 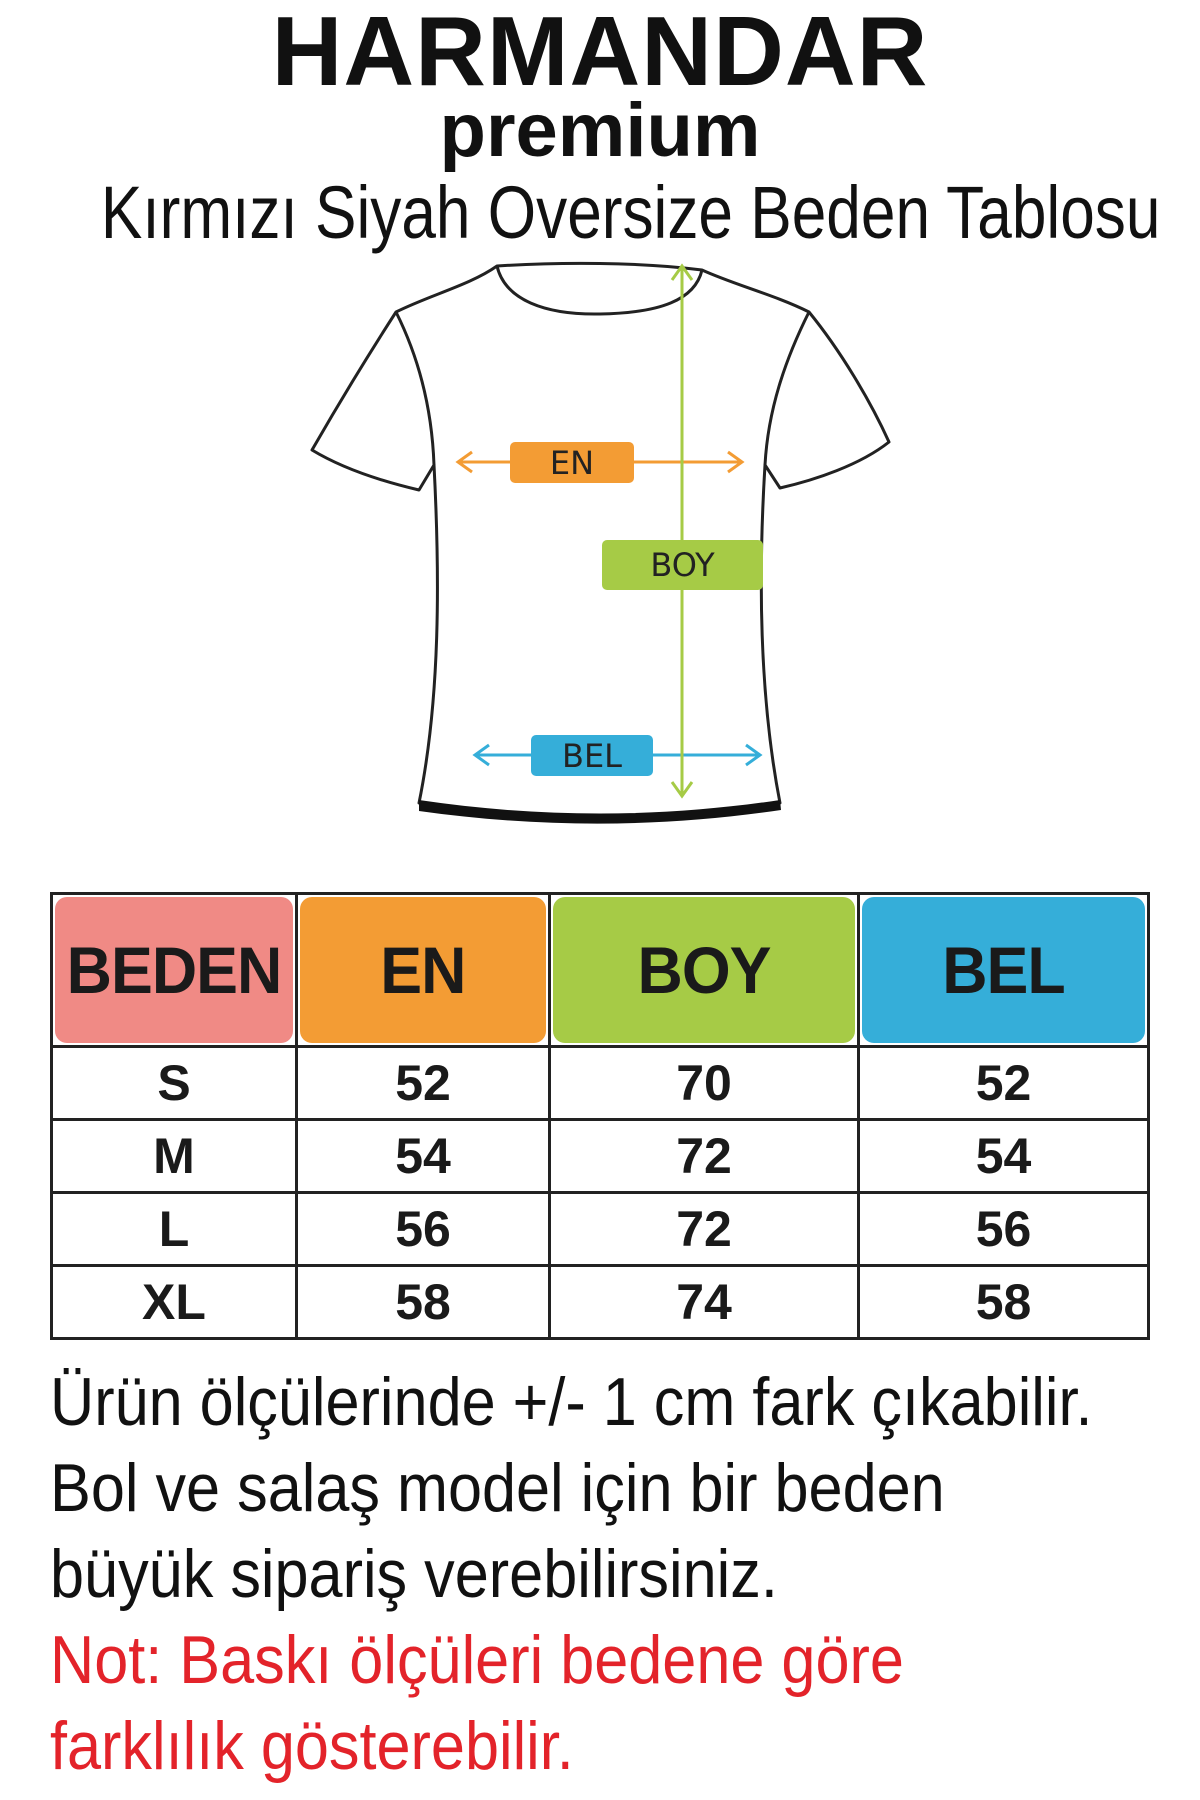 I want to click on bel-cell: 58, so click(x=1003, y=1302).